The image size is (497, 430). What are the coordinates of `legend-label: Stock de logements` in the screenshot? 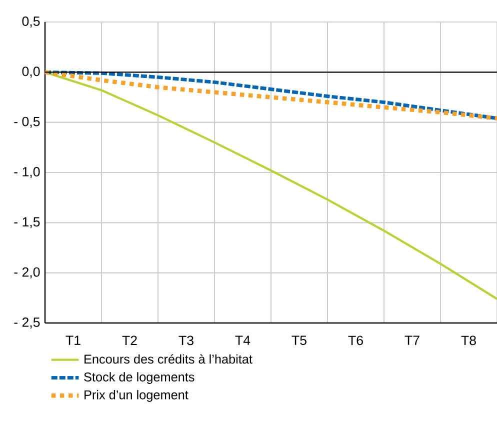 It's located at (139, 378).